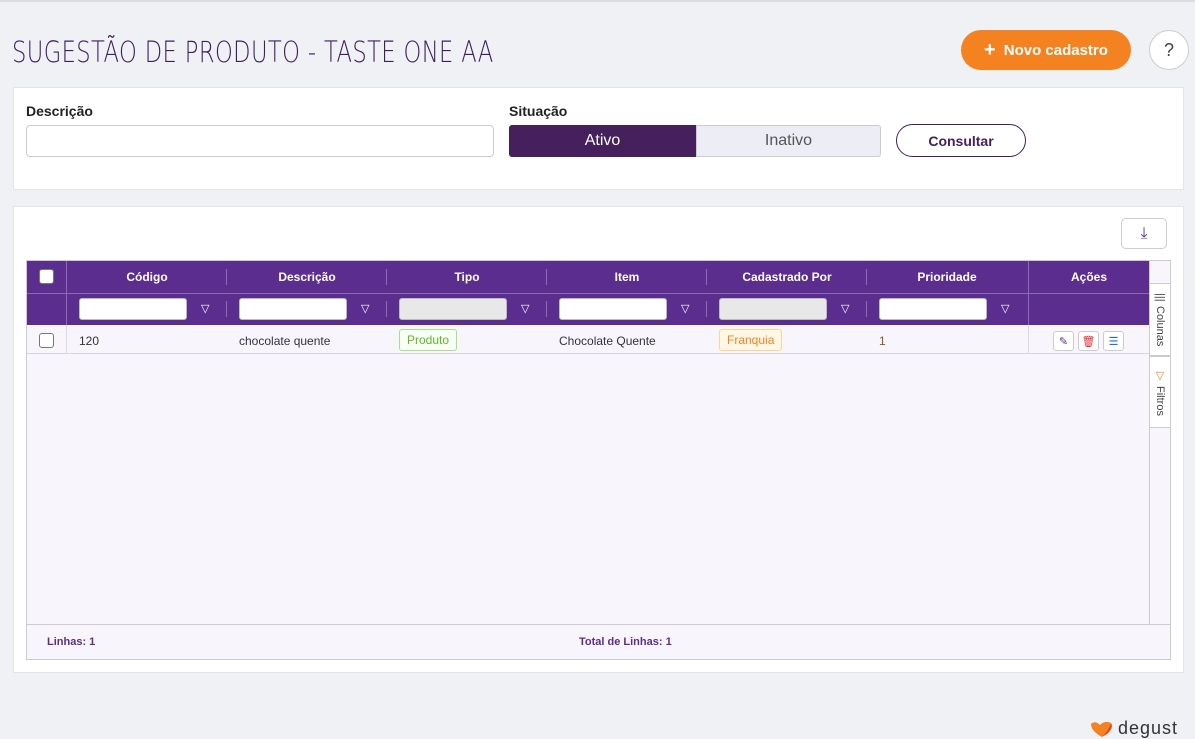 This screenshot has height=739, width=1195. What do you see at coordinates (625, 642) in the screenshot?
I see `total-rows: Total de Linhas: 1` at bounding box center [625, 642].